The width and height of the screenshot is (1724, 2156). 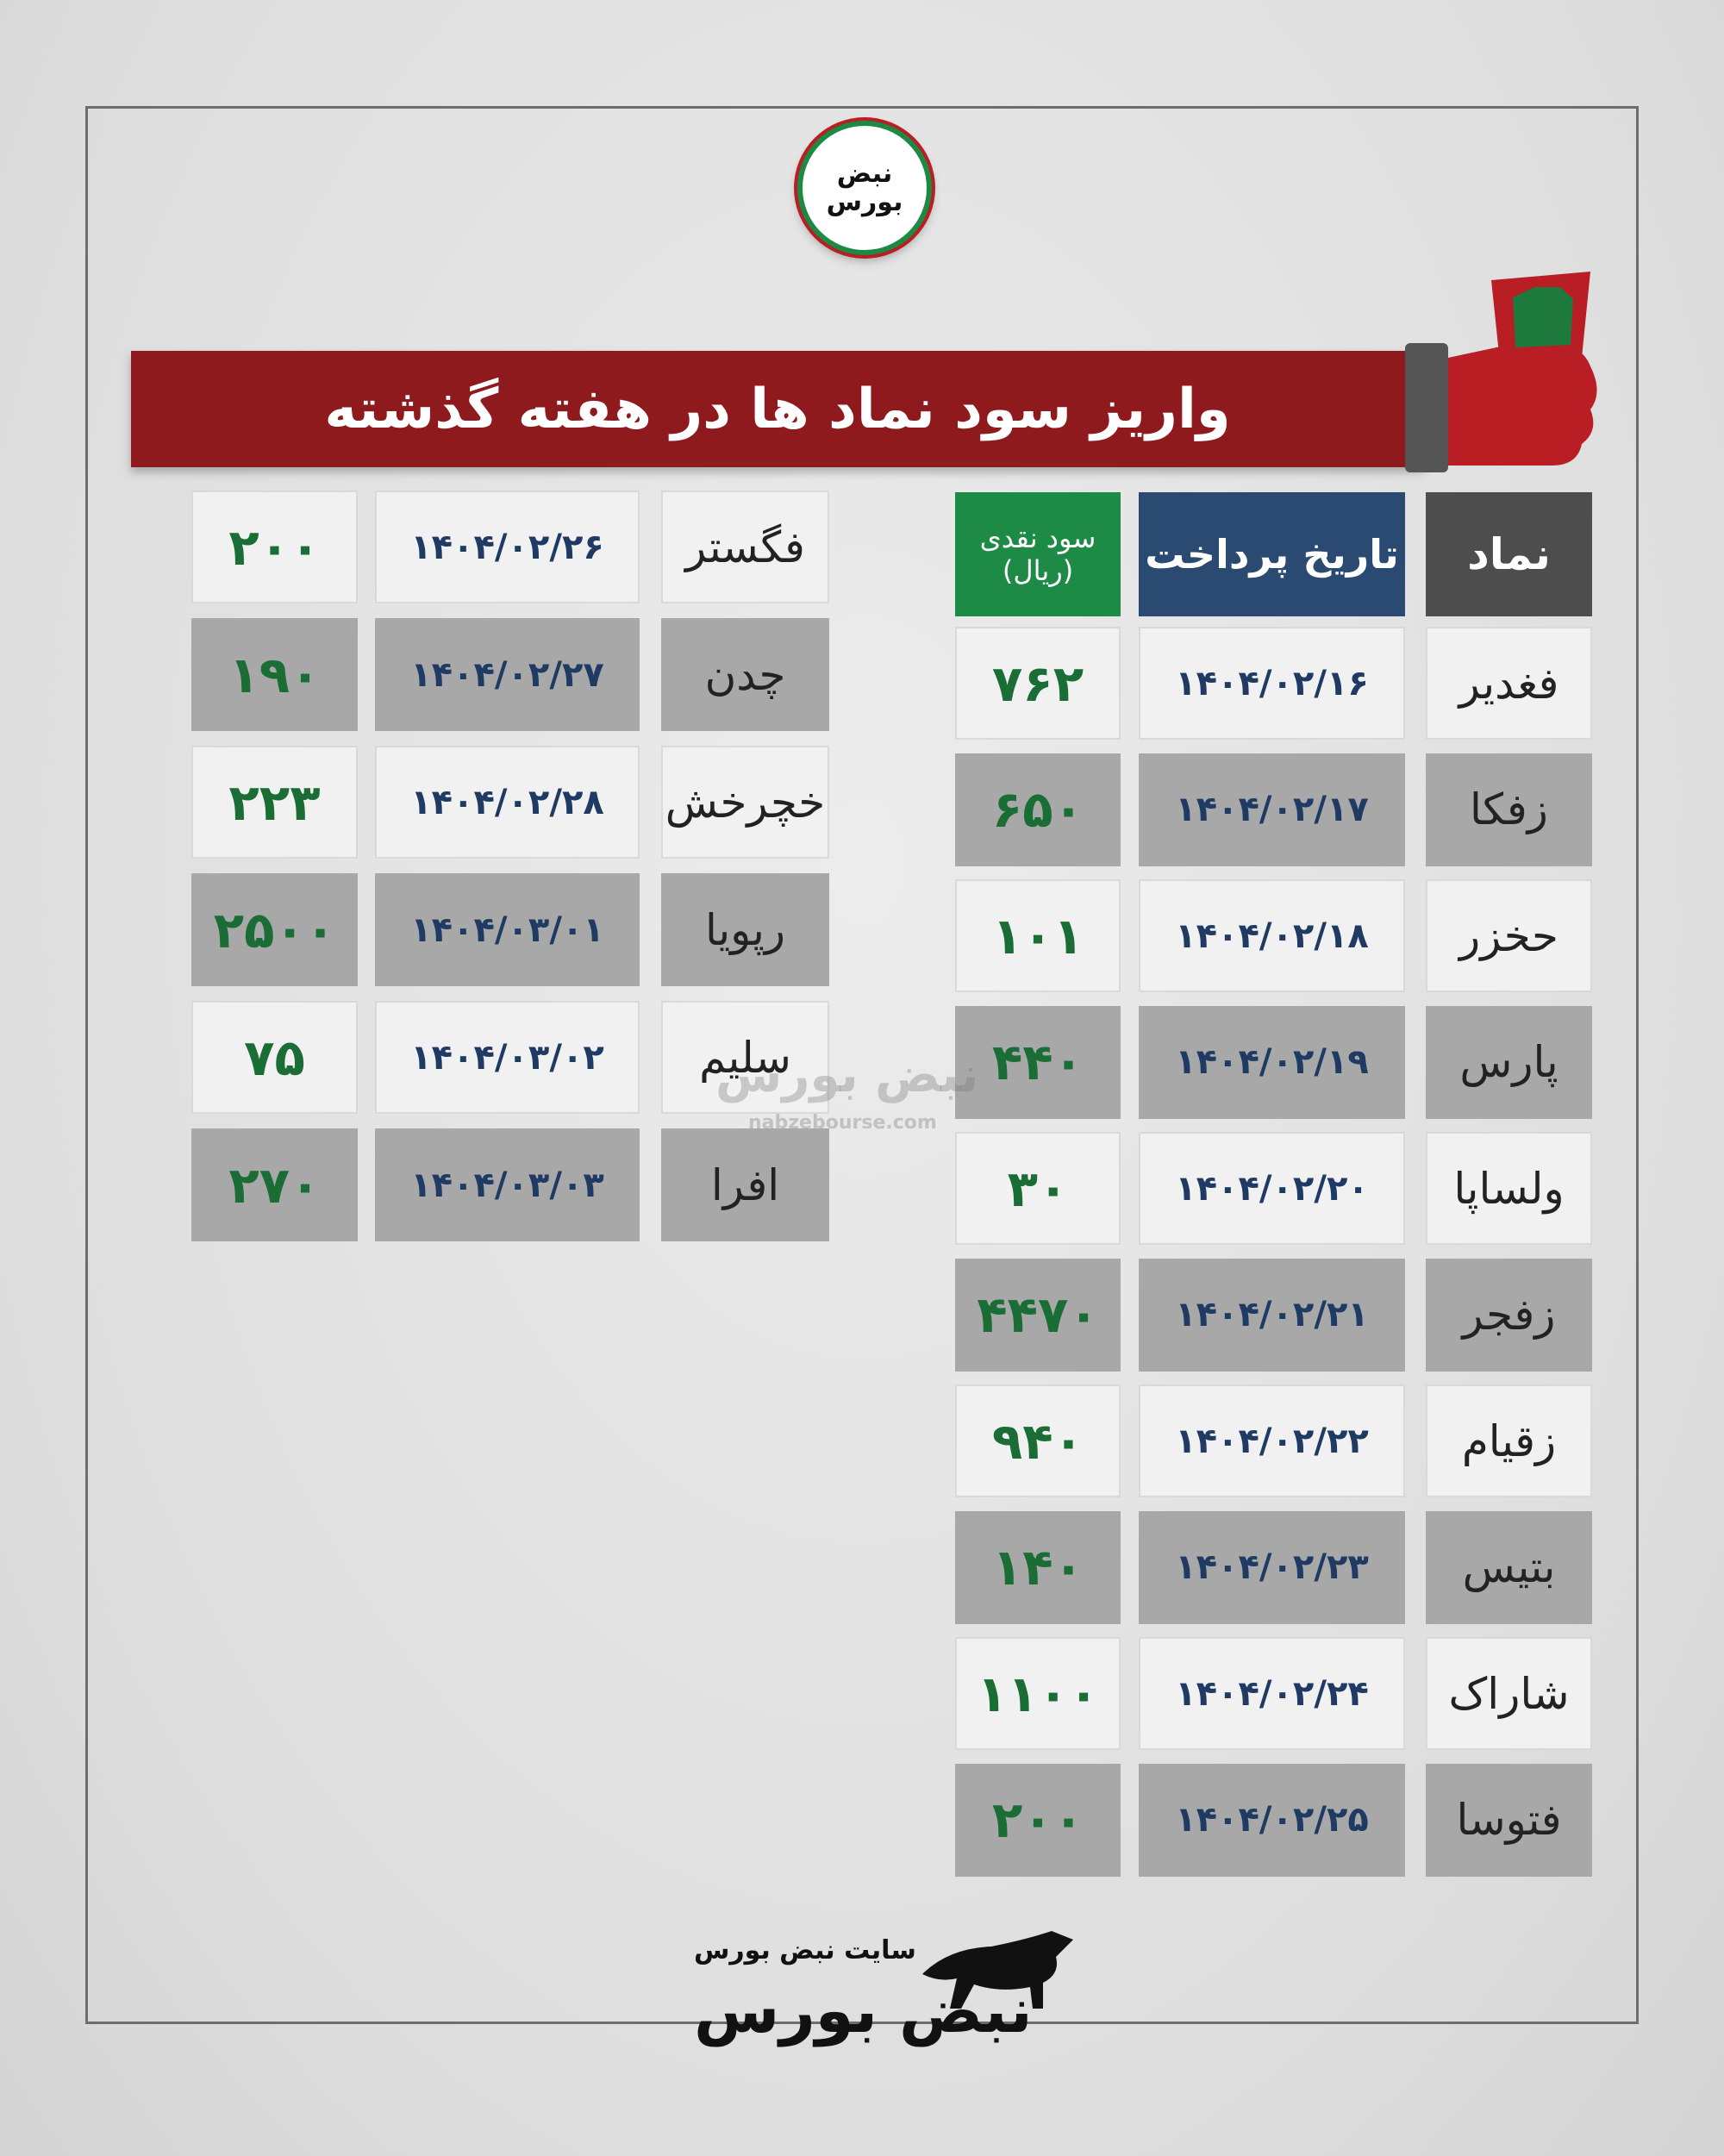 I want to click on title-banner: واریز سود نماد ها در هفته گذشته, so click(x=777, y=409).